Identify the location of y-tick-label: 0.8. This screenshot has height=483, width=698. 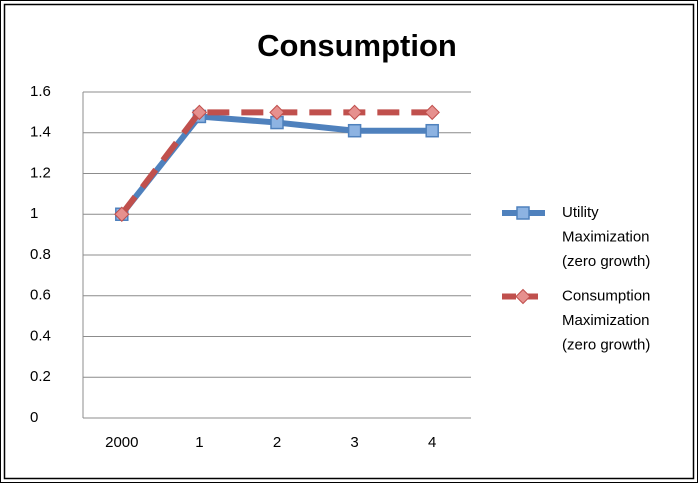
(40, 254).